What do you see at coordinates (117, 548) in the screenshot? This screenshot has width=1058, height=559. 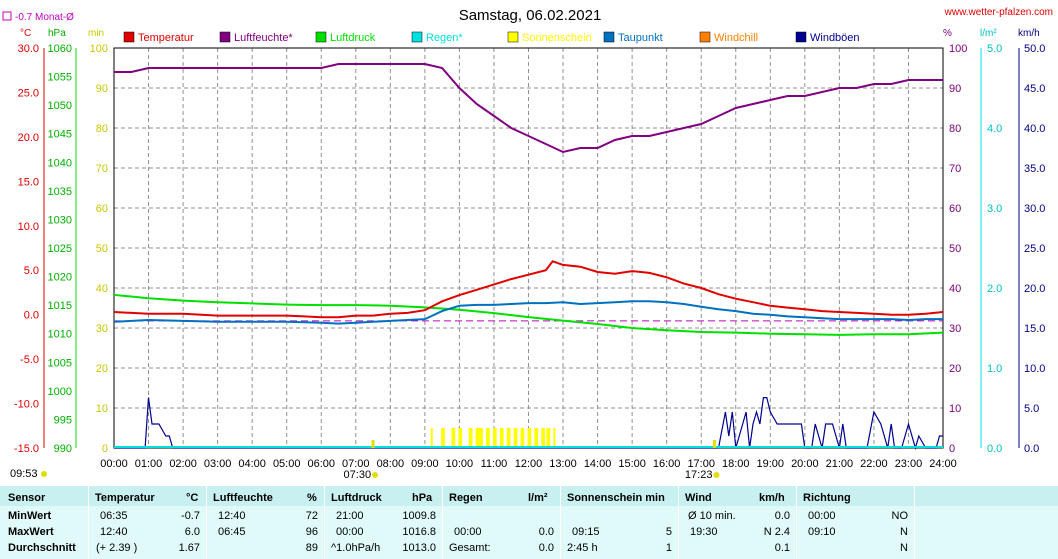 I see `cell-time: (+ 2.39 )` at bounding box center [117, 548].